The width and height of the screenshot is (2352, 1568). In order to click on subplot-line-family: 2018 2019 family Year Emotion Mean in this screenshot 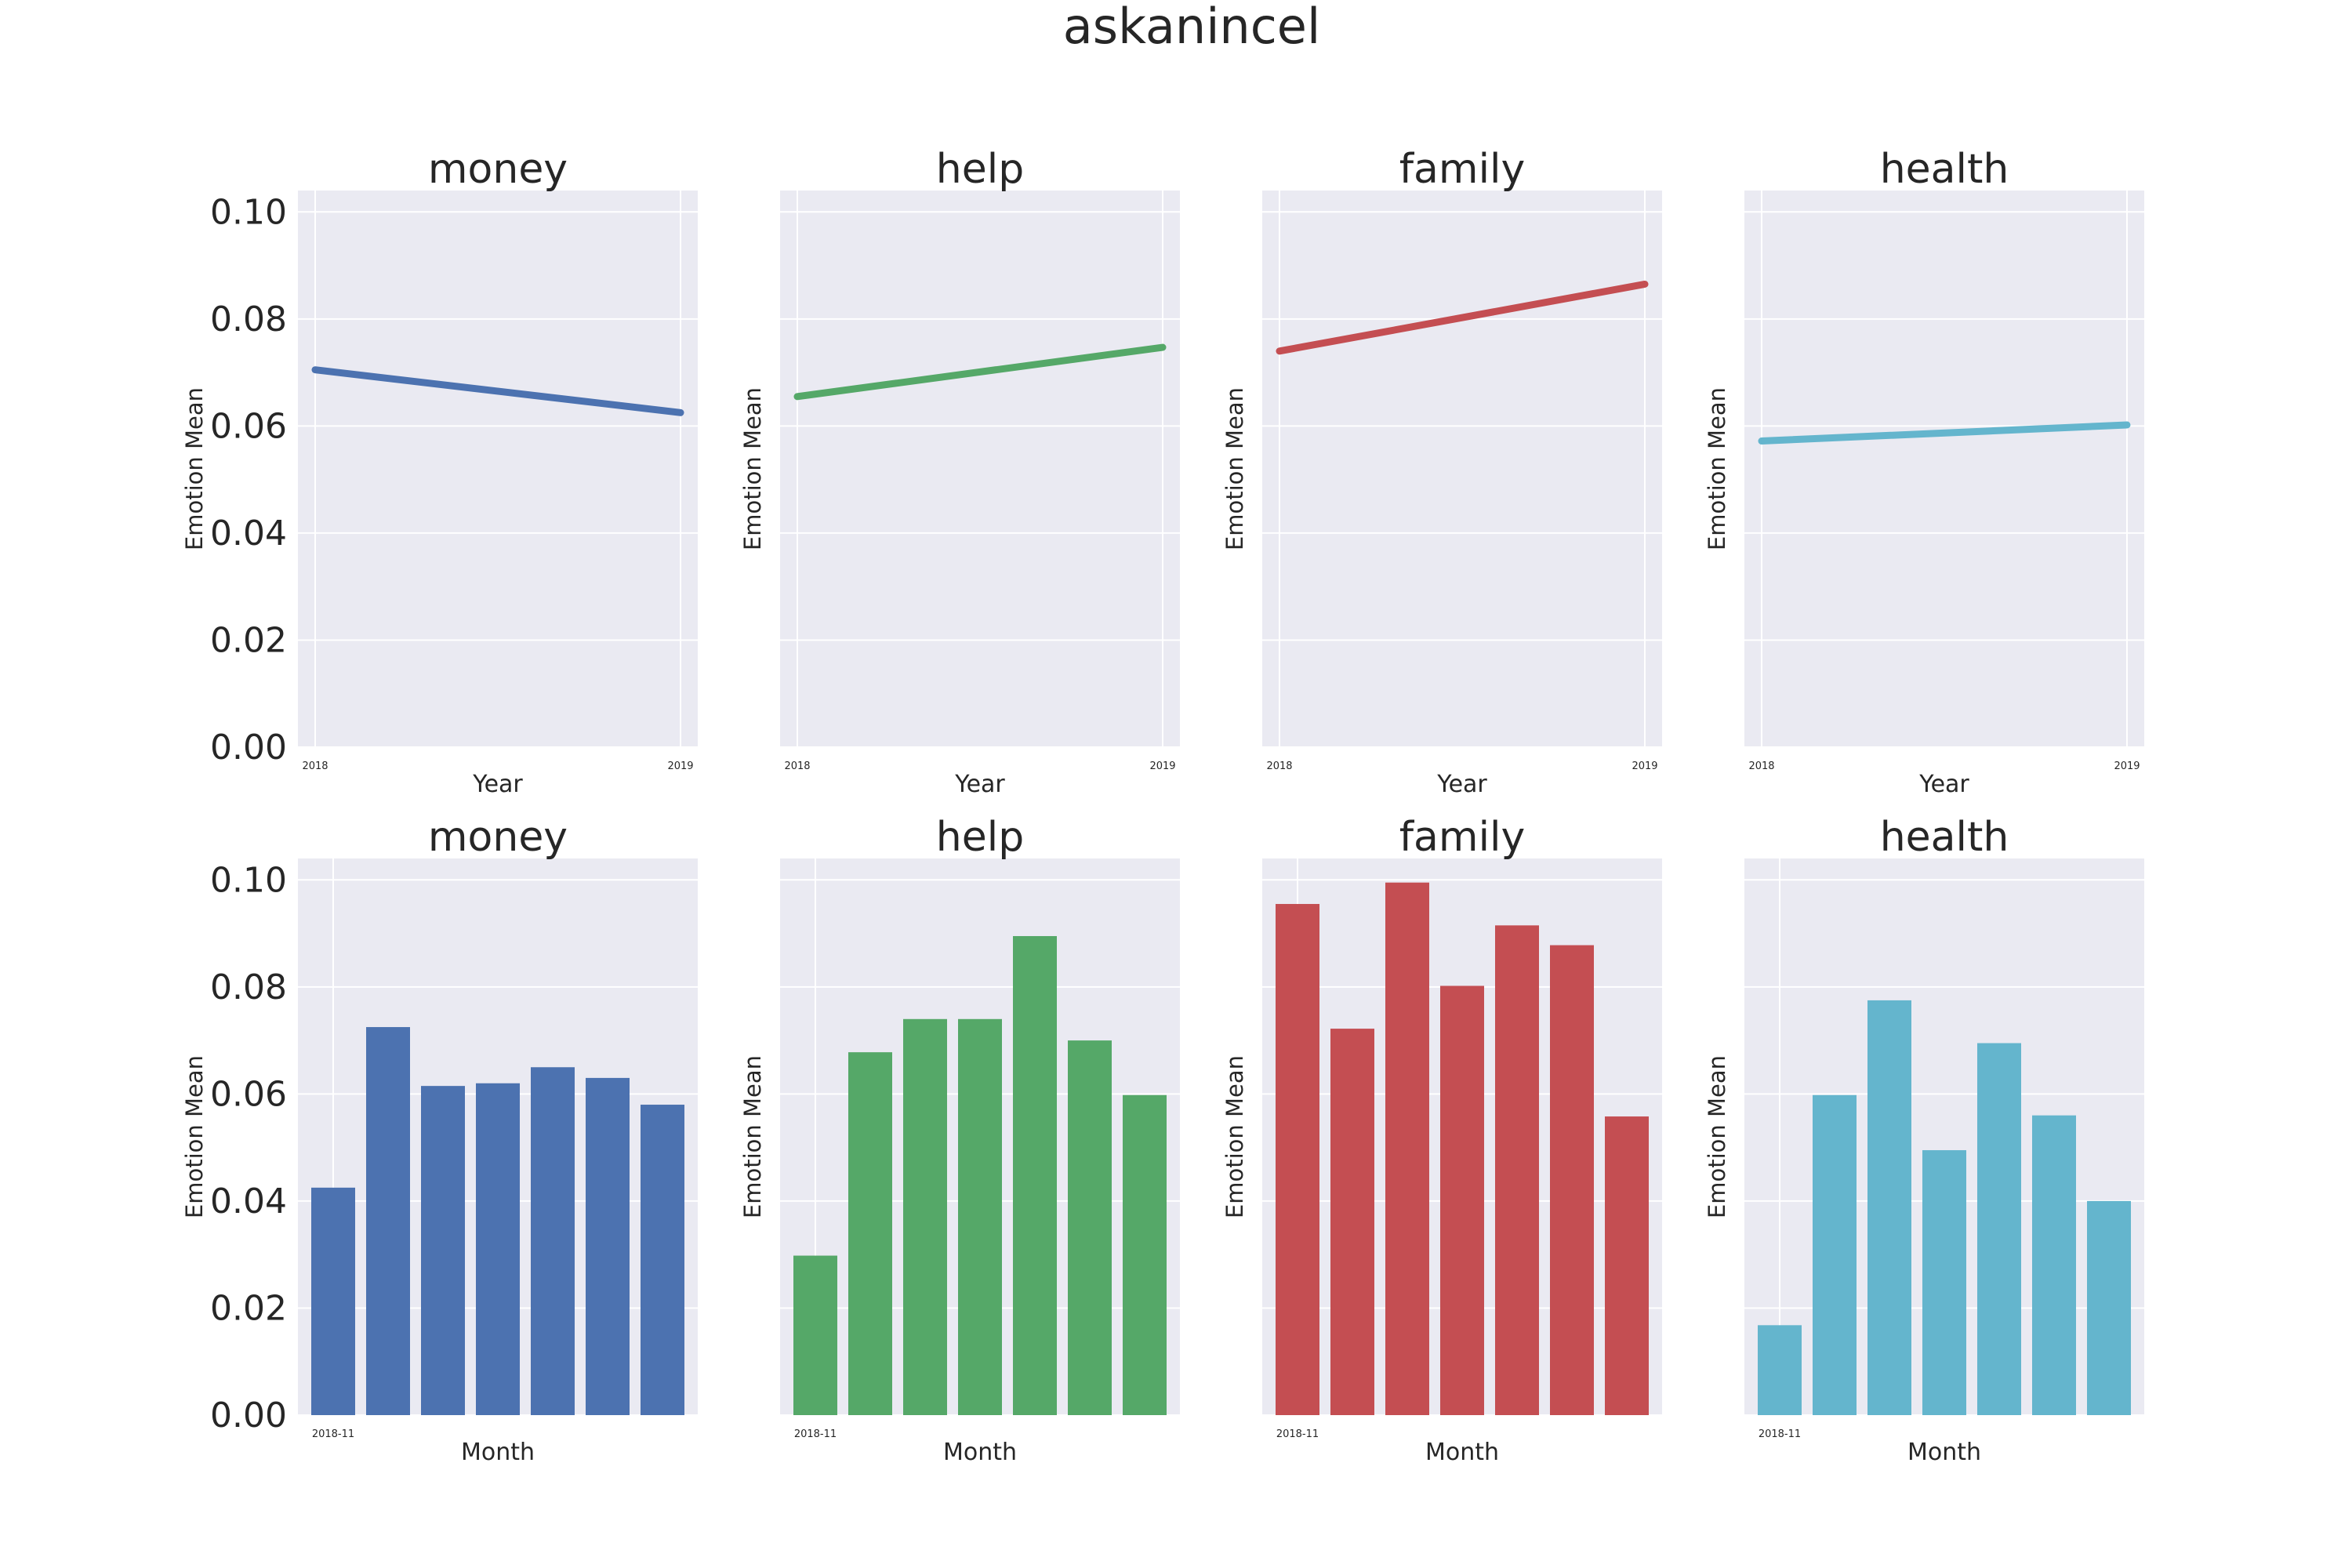, I will do `click(1441, 472)`.